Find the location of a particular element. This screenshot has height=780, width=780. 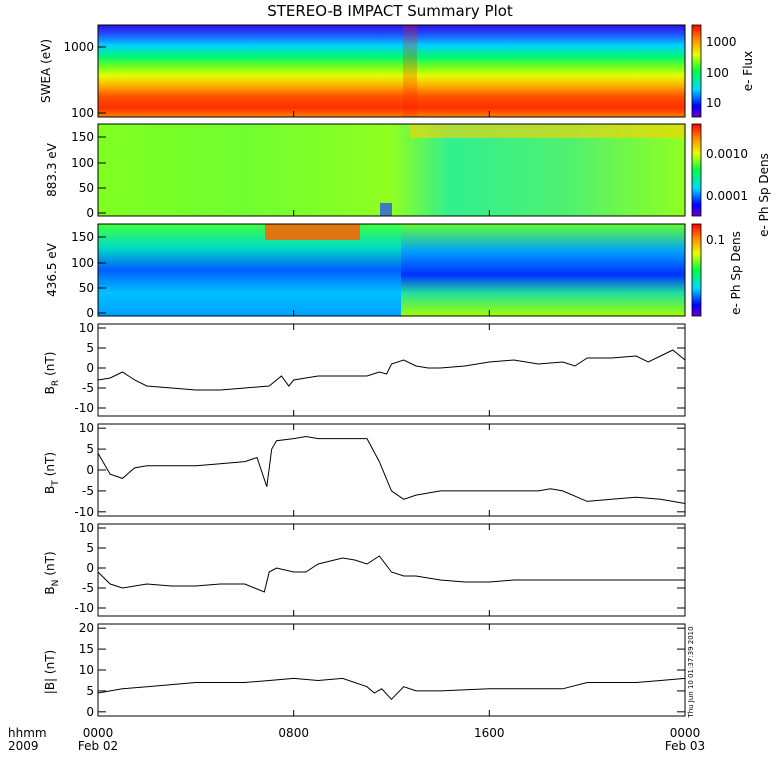

bn-ylabel-sub: N is located at coordinates (56, 583).